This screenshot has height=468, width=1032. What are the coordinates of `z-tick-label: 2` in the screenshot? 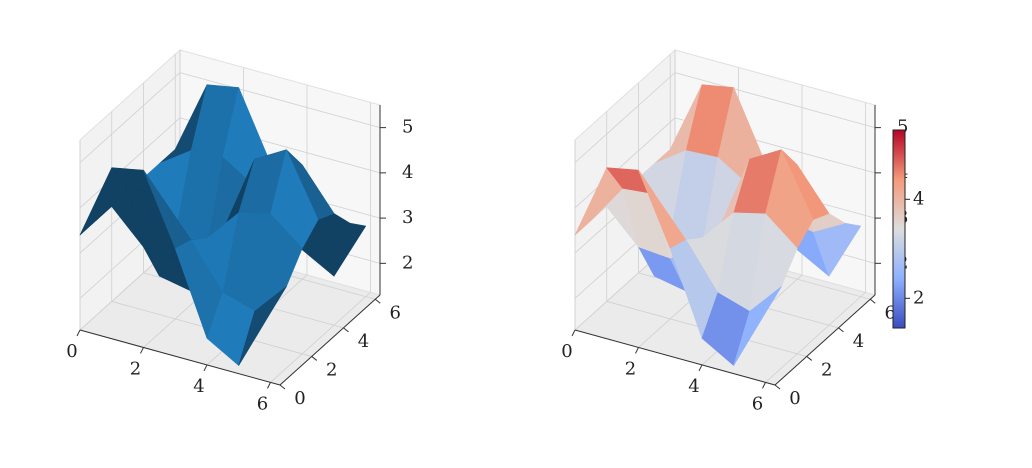 It's located at (407, 262).